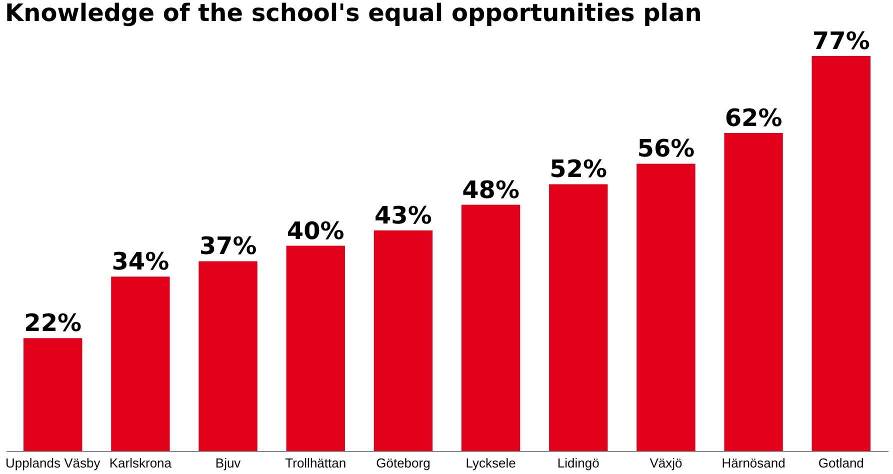  Describe the element at coordinates (228, 463) in the screenshot. I see `x-tick-label: Bjuv` at that location.